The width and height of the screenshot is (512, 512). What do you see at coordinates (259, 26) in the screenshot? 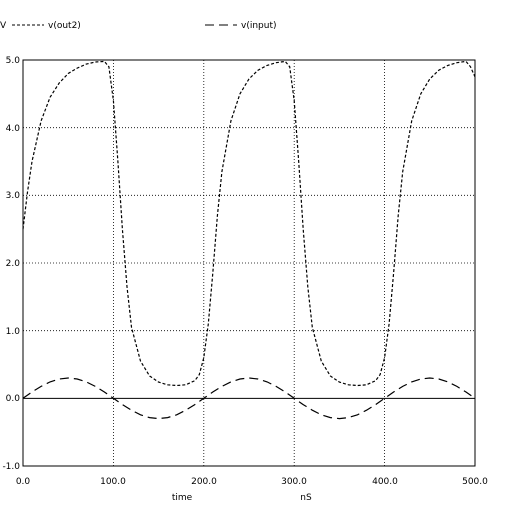
I see `legend-label-input: v(input)` at bounding box center [259, 26].